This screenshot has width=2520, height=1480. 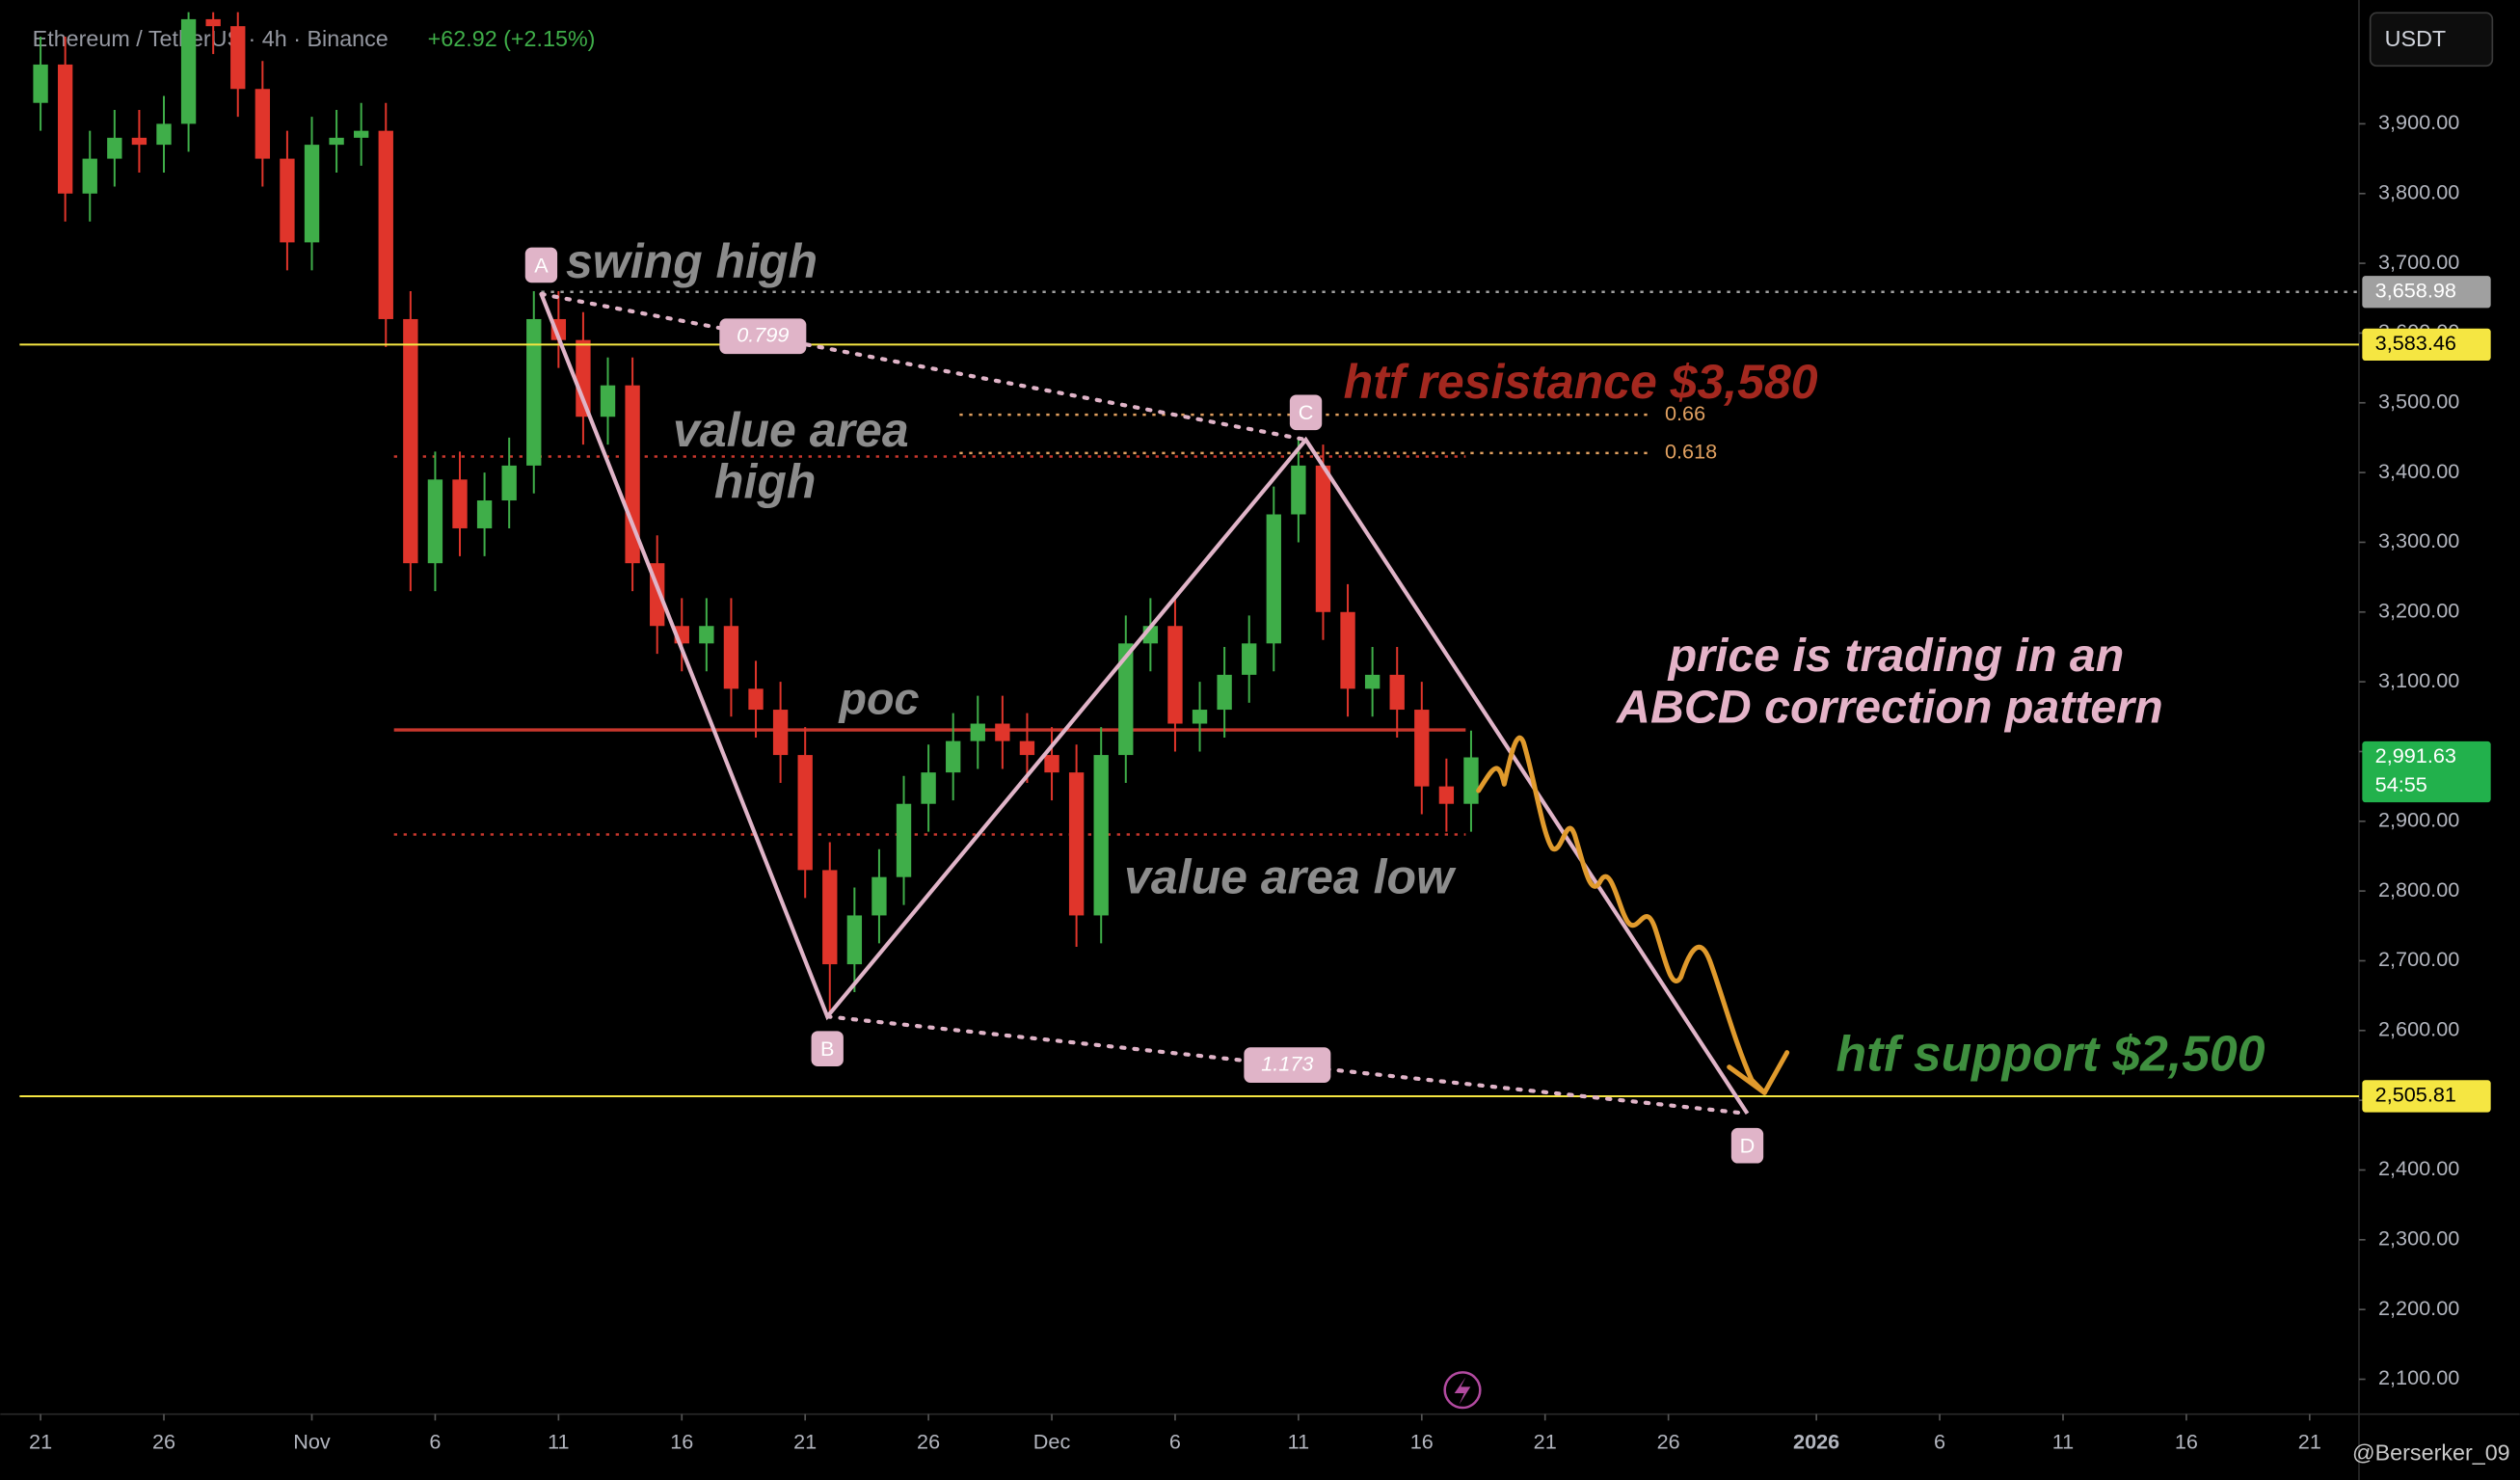 I want to click on annotation: poc, so click(x=879, y=699).